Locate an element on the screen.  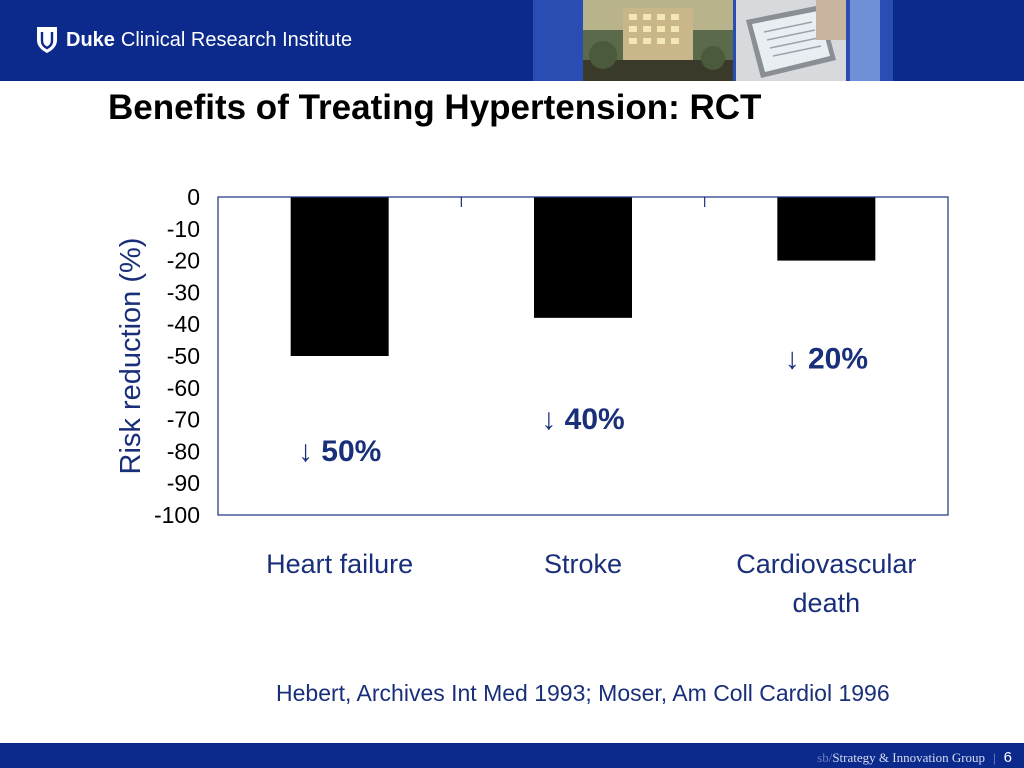
slide-title: Benefits of Treating Hypertension: RCT is located at coordinates (435, 107).